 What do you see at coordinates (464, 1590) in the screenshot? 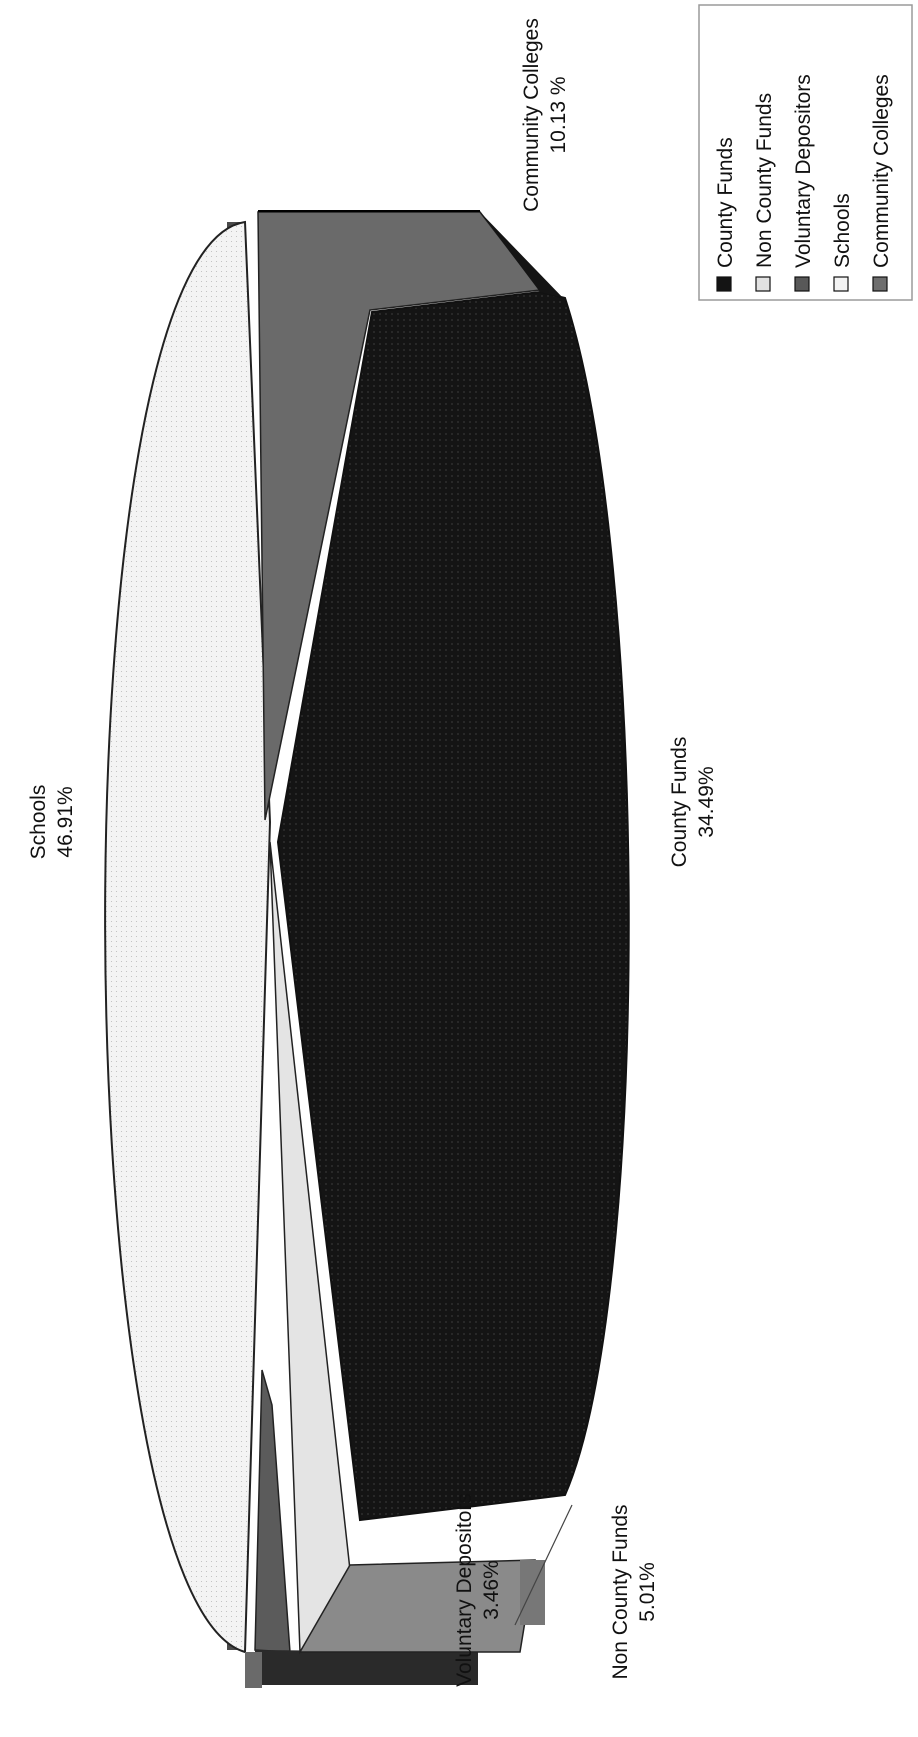
I see `label-voluntary-depositors-name: Voluntary Depositors` at bounding box center [464, 1590].